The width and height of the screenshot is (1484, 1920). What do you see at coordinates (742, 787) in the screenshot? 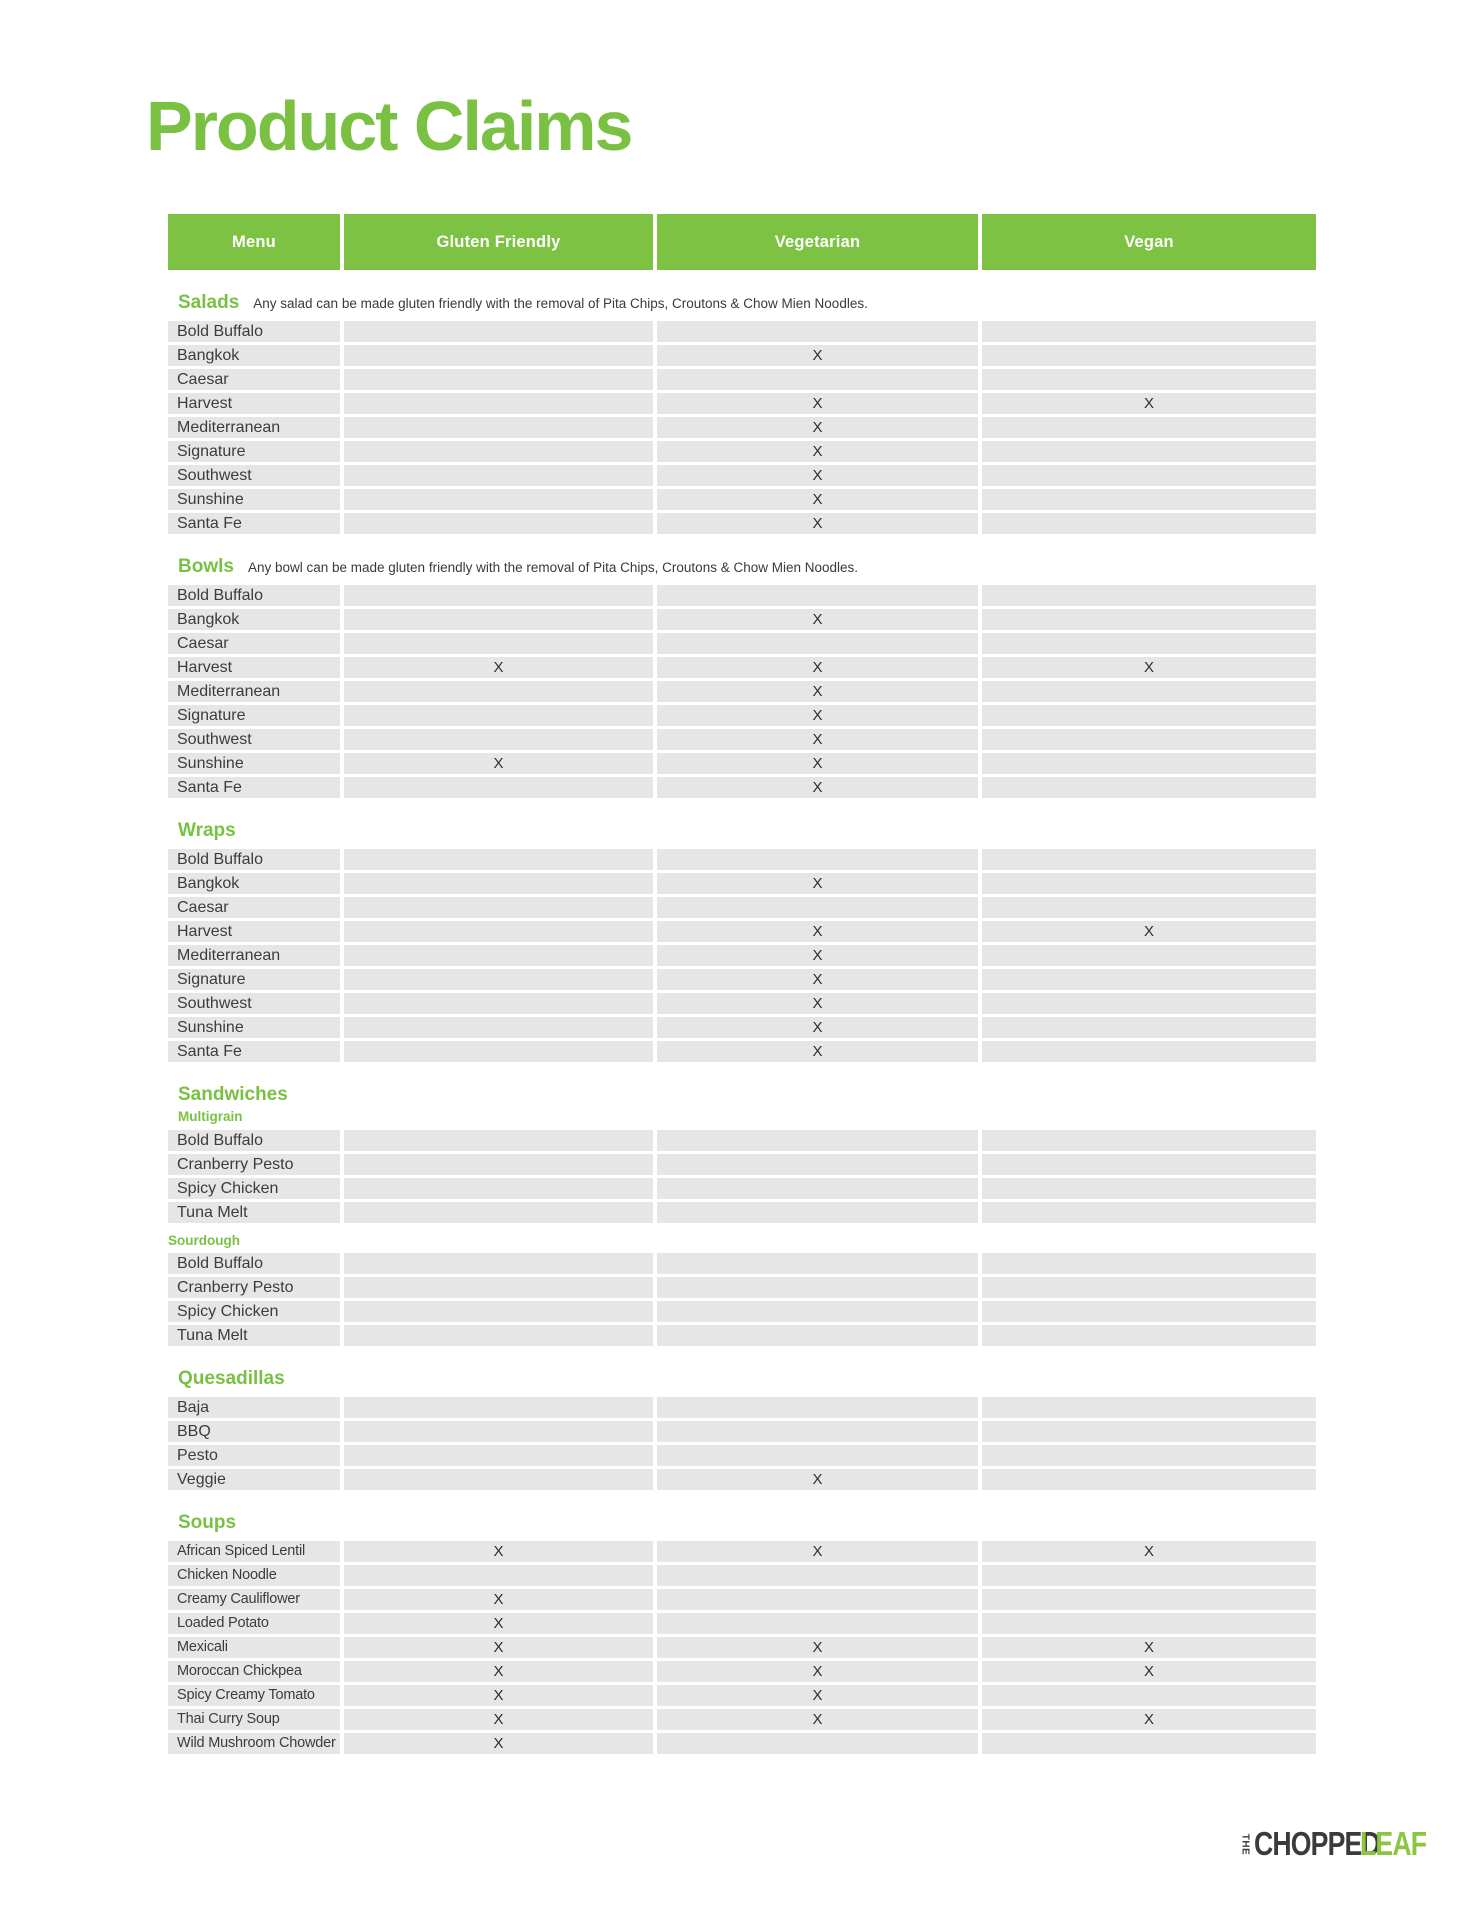
I see `table-row: Santa Fe X` at bounding box center [742, 787].